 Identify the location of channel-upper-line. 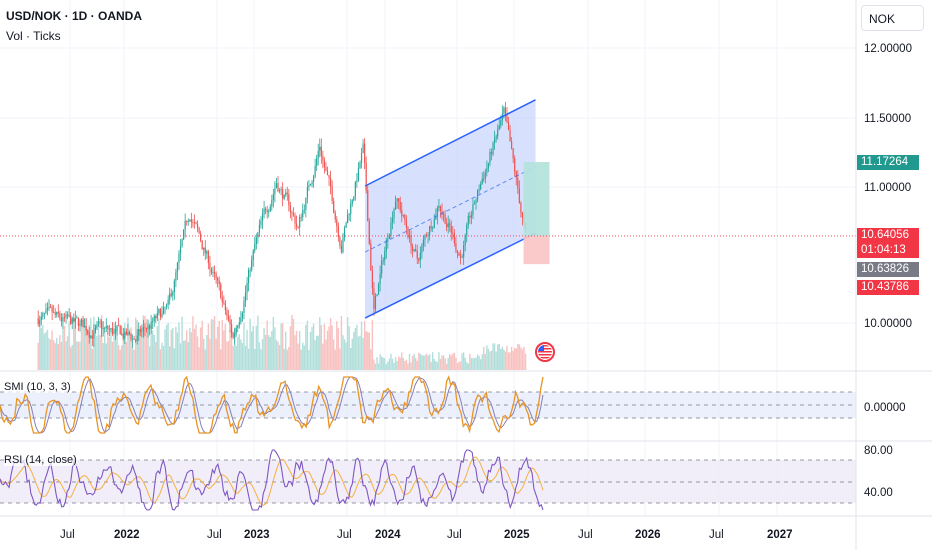
(450, 143).